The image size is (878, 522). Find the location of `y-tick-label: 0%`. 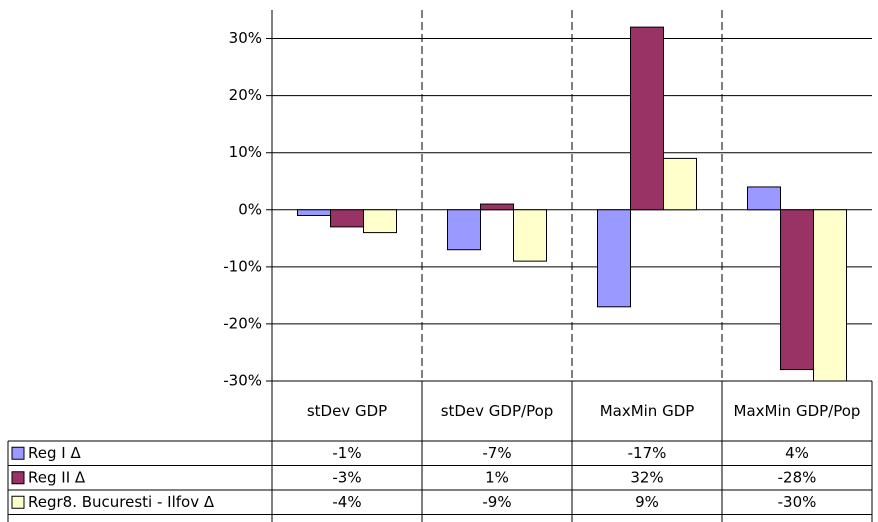

y-tick-label: 0% is located at coordinates (250, 209).